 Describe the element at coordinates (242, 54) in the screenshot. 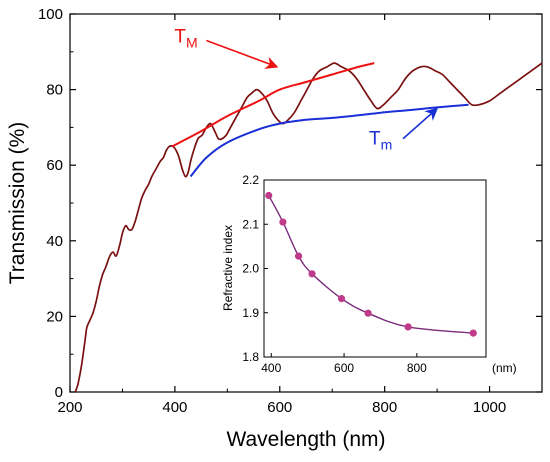

I see `annotation-arrow-M` at that location.